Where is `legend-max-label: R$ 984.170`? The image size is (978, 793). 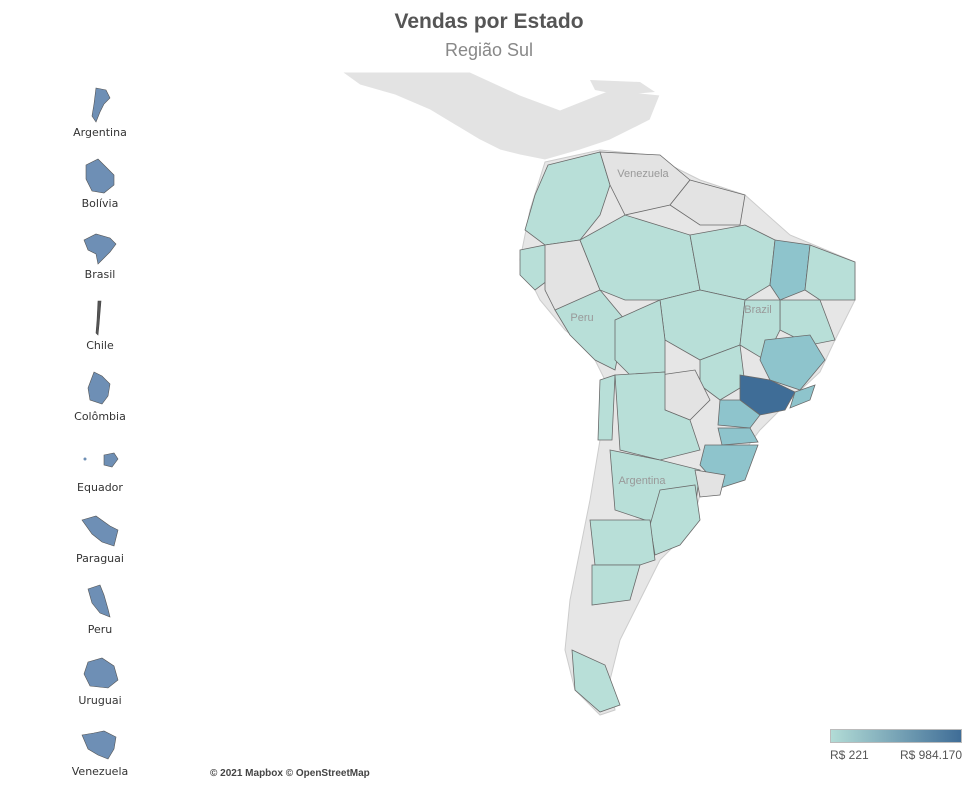 legend-max-label: R$ 984.170 is located at coordinates (930, 755).